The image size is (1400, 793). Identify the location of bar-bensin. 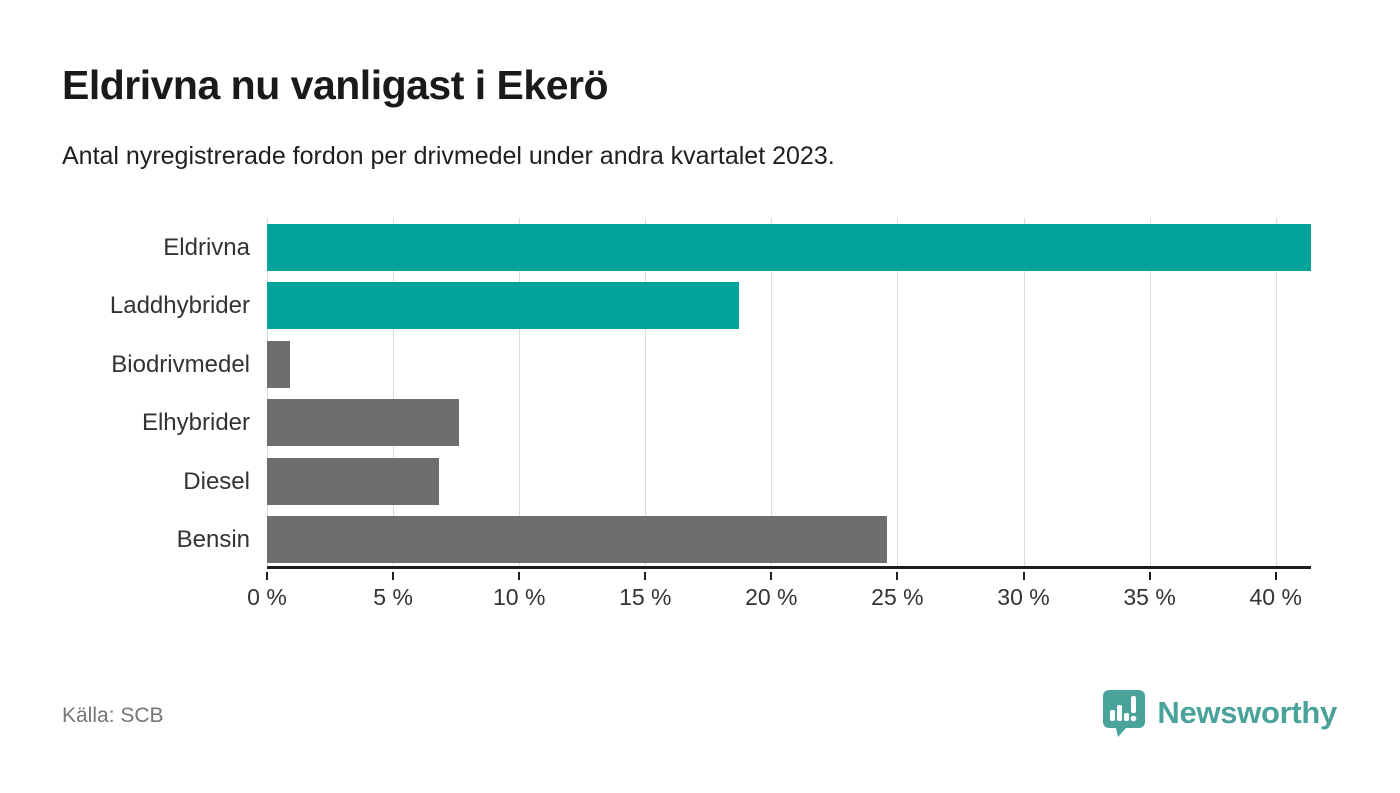
(577, 540).